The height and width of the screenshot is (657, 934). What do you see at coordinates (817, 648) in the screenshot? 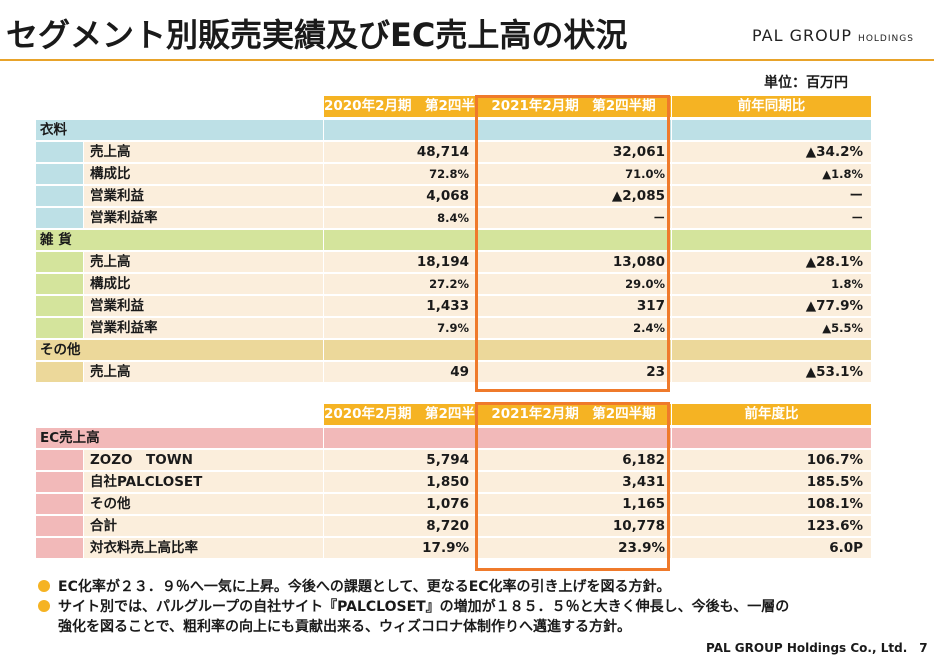
I see `footer-text: PAL GROUP Holdings Co., Ltd. 7` at bounding box center [817, 648].